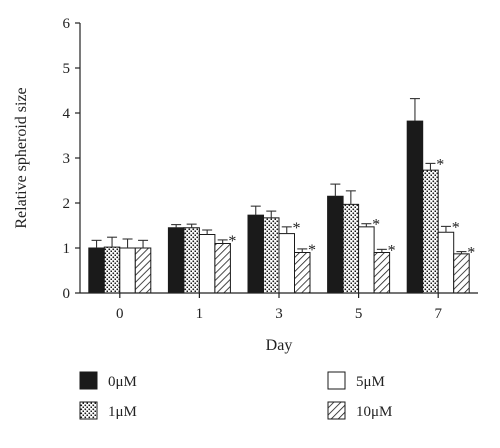 Image resolution: width=500 pixels, height=448 pixels. I want to click on x-axis-label: Day, so click(279, 345).